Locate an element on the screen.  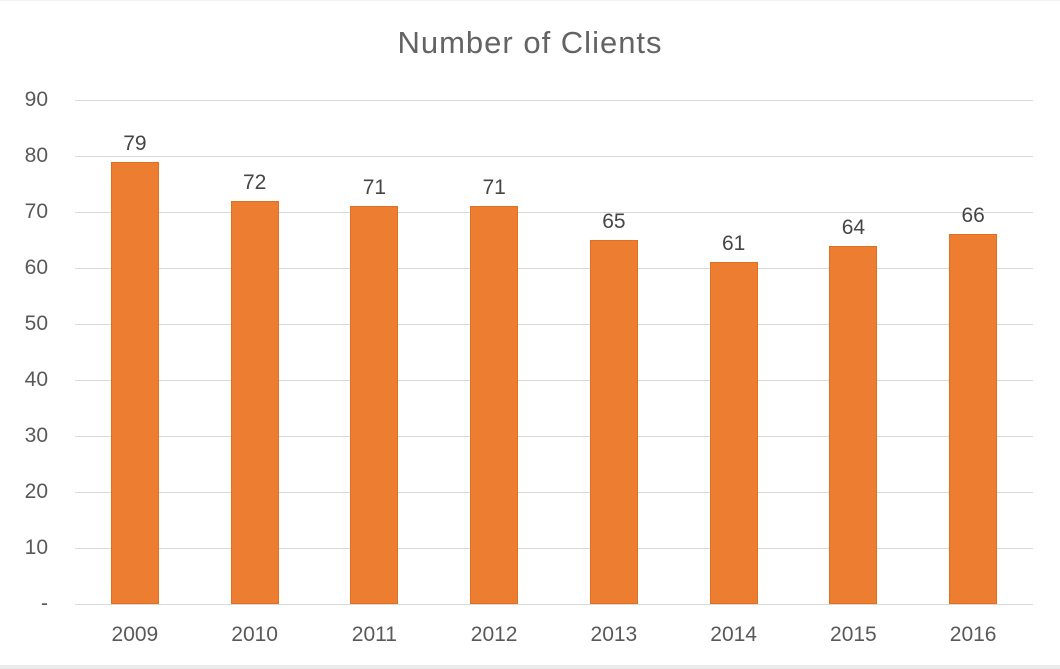
x-tick-label: 2011 is located at coordinates (374, 634).